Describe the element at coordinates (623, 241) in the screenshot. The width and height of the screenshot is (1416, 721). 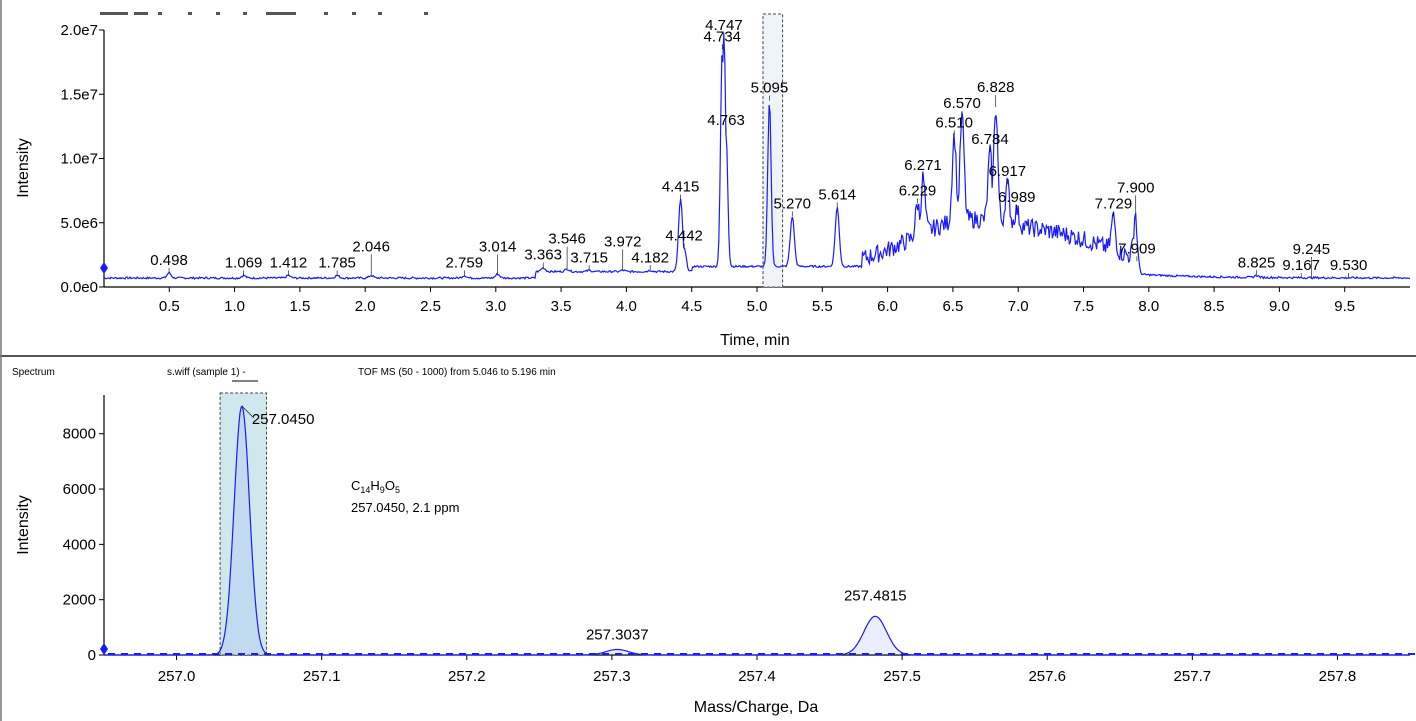
I see `peak-label: 3.972` at that location.